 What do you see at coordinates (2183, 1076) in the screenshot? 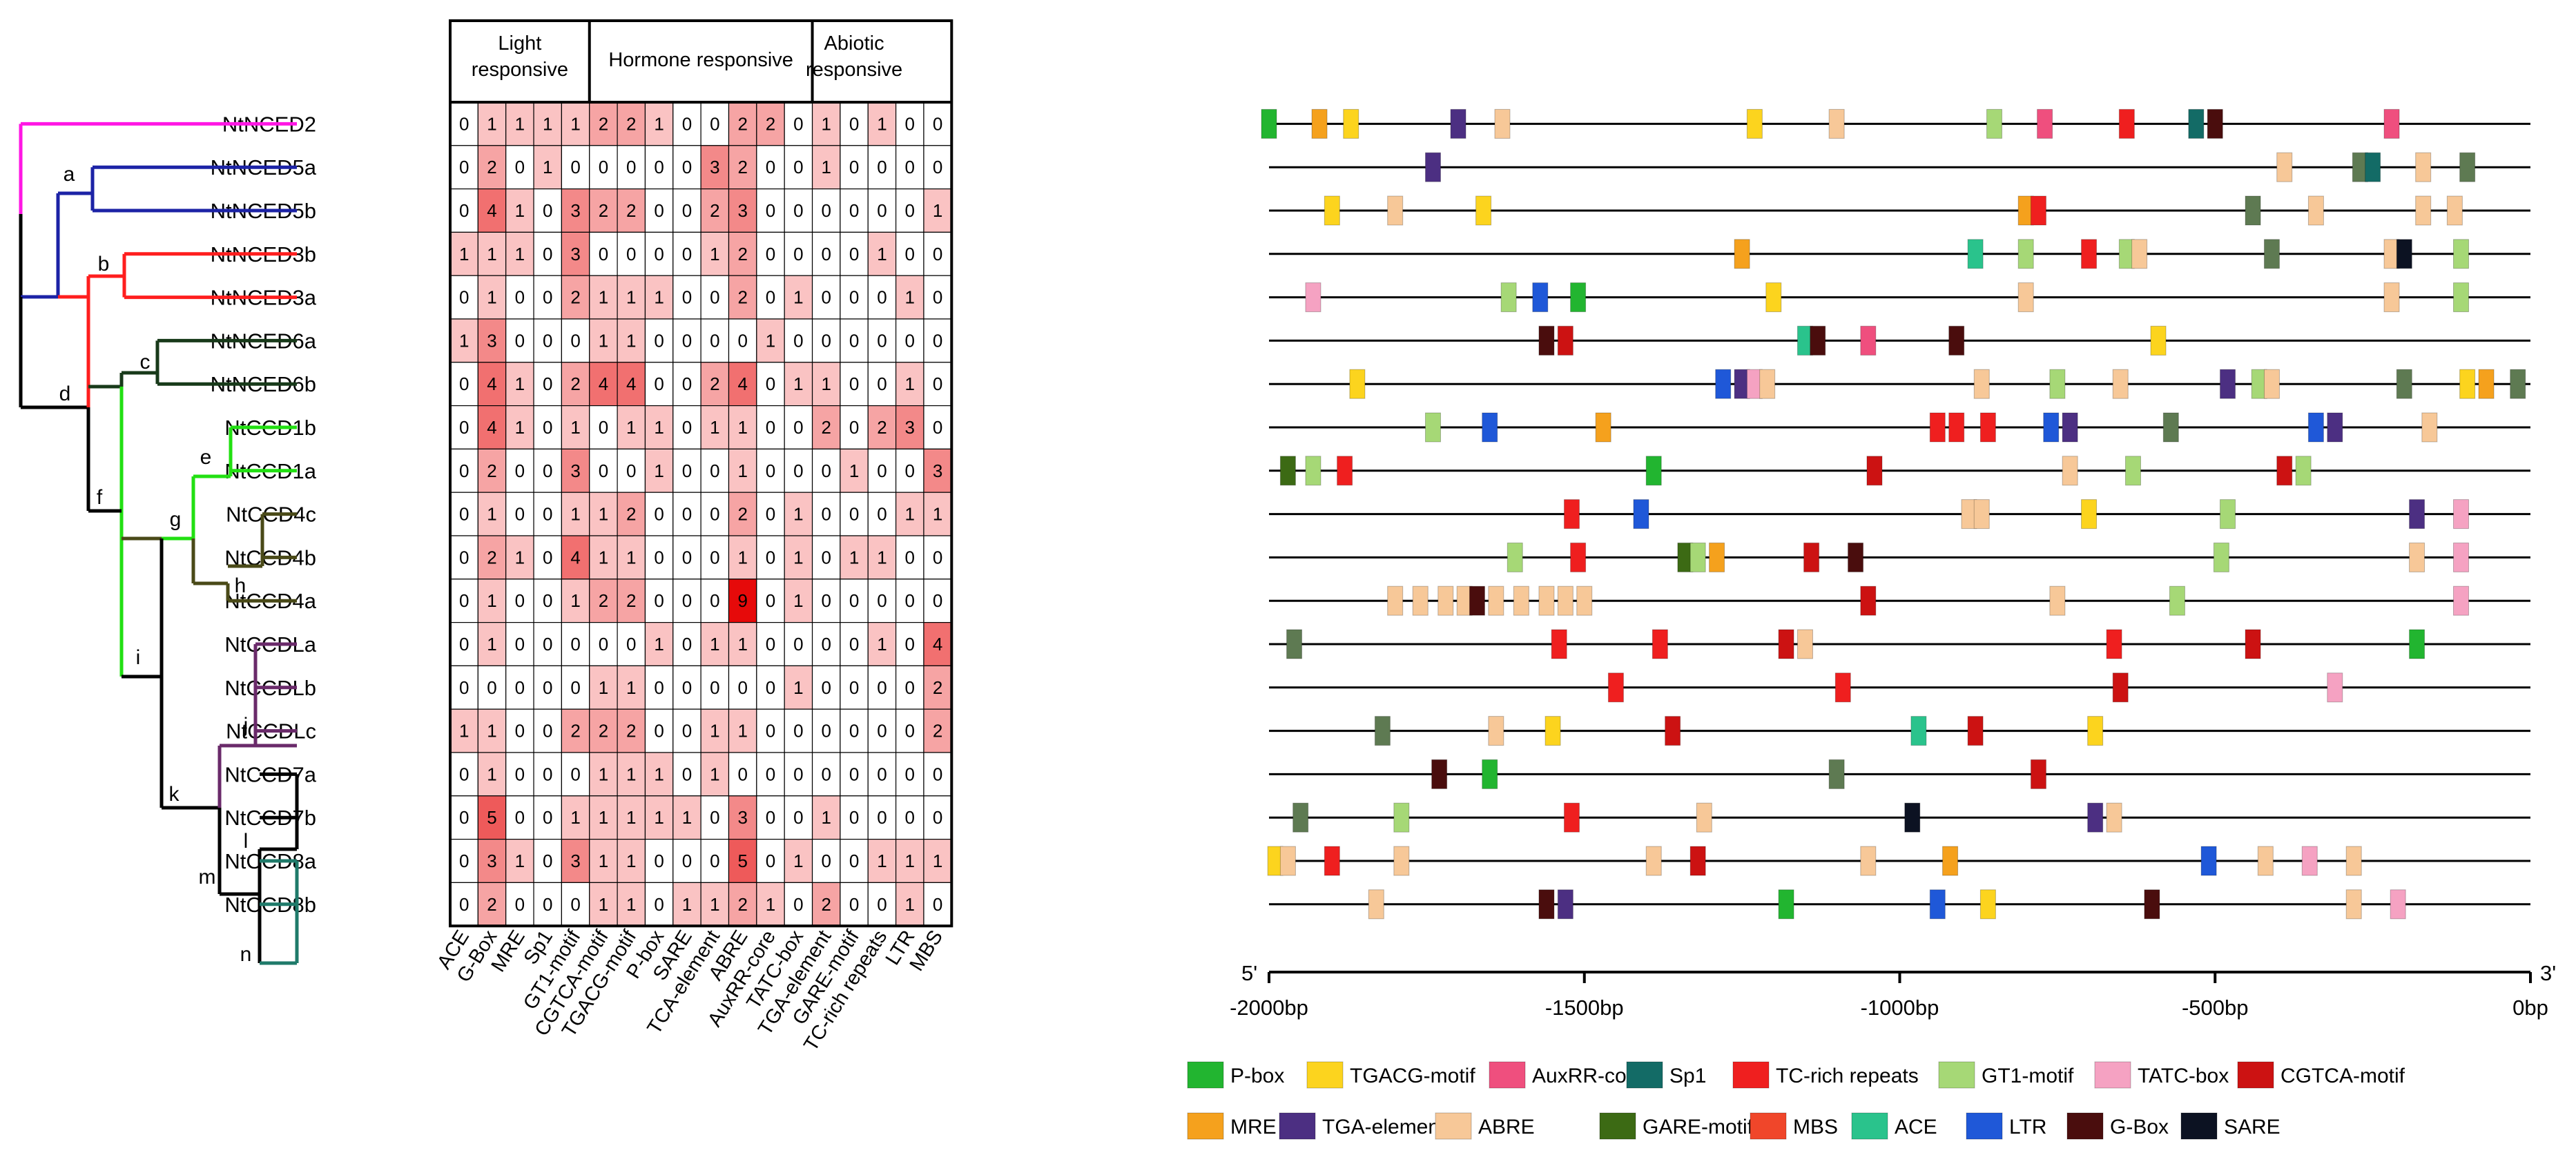
I see `legend-label: TATC-box` at bounding box center [2183, 1076].